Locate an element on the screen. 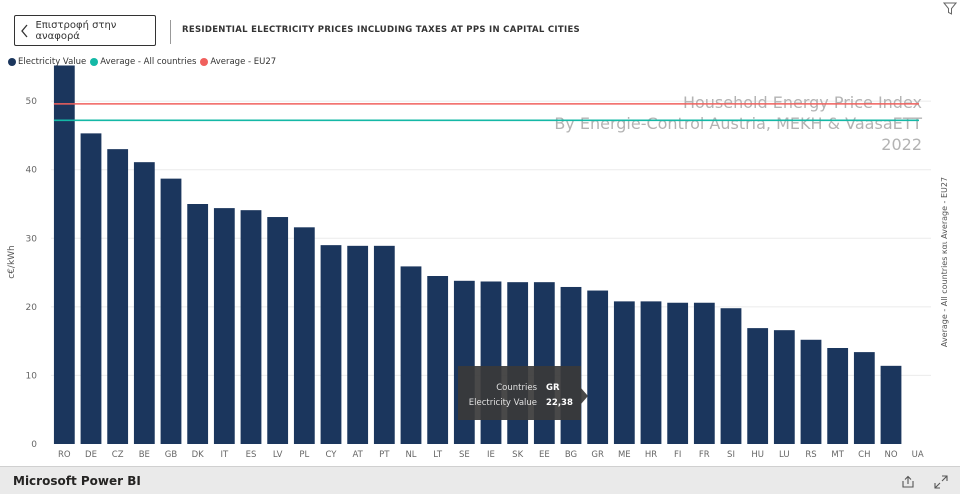 The image size is (960, 494). legend-item-average-all: Average - All countries is located at coordinates (143, 62).